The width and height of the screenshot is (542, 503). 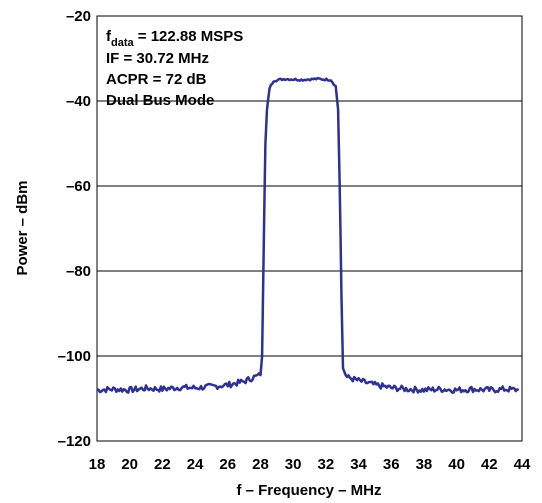 I want to click on y-tick-label: –120, so click(x=74, y=441).